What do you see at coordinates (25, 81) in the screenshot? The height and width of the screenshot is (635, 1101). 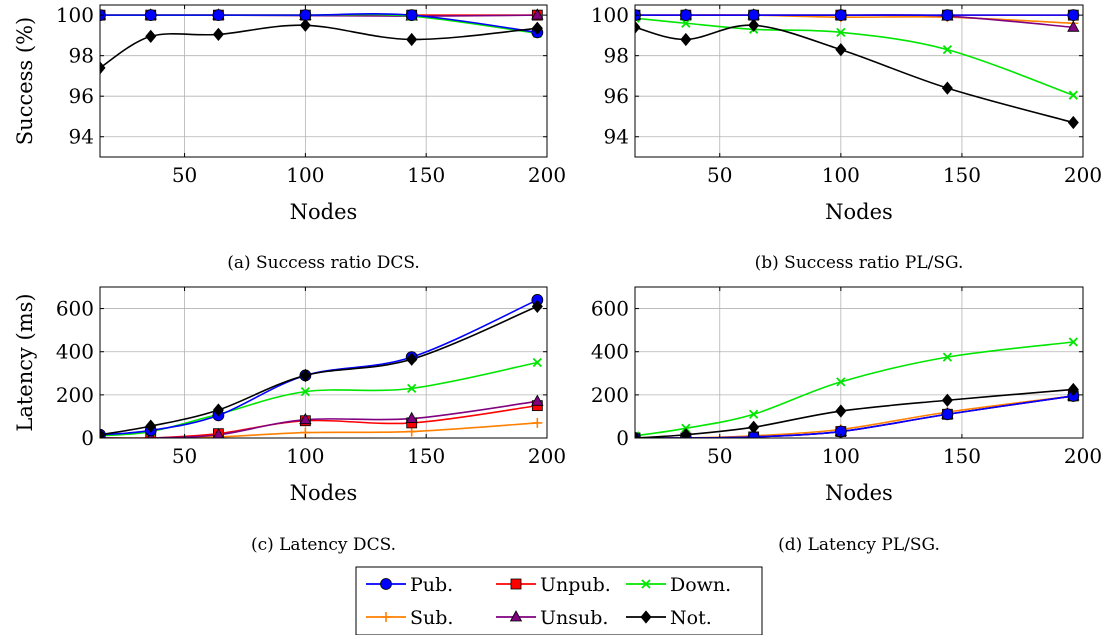 I see `y-axis-label: Success (%)` at bounding box center [25, 81].